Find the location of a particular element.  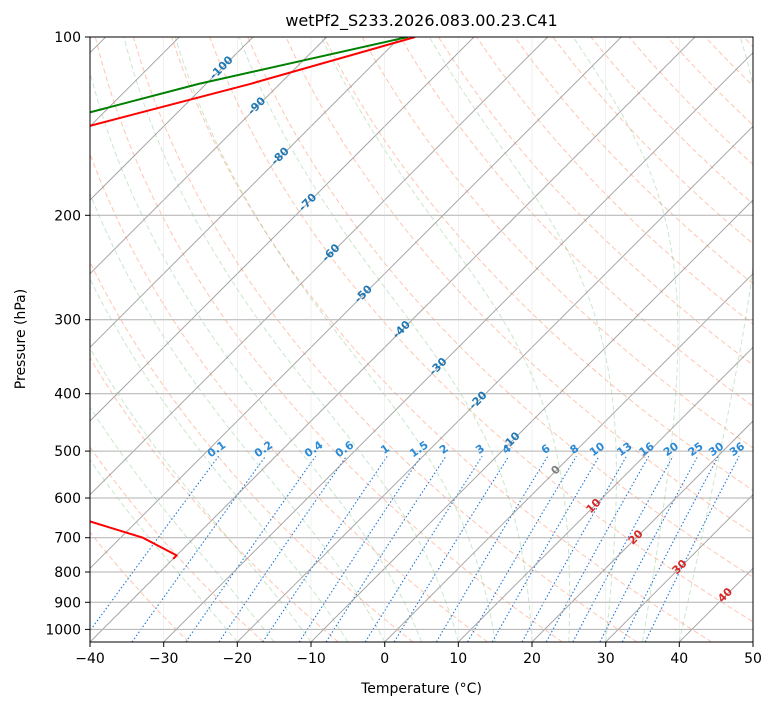

isotherm-label: -30 is located at coordinates (437, 366).